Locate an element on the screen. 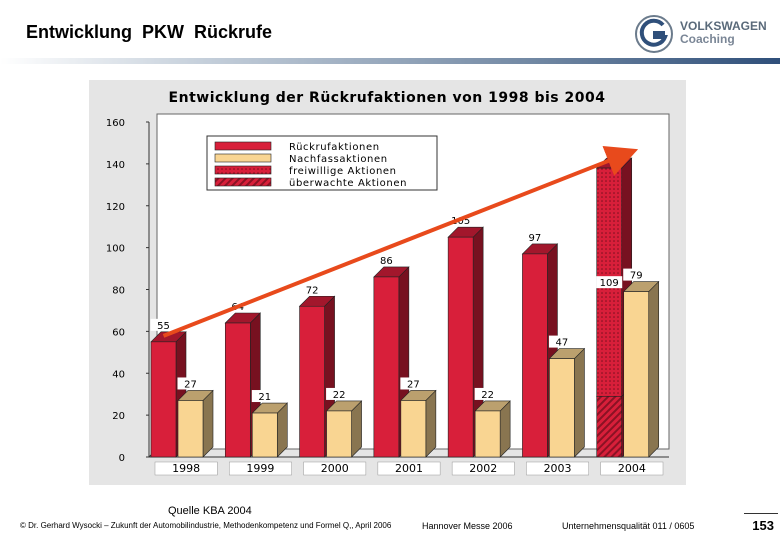 This screenshot has height=540, width=780. x-tick-label: 1998 is located at coordinates (186, 468).